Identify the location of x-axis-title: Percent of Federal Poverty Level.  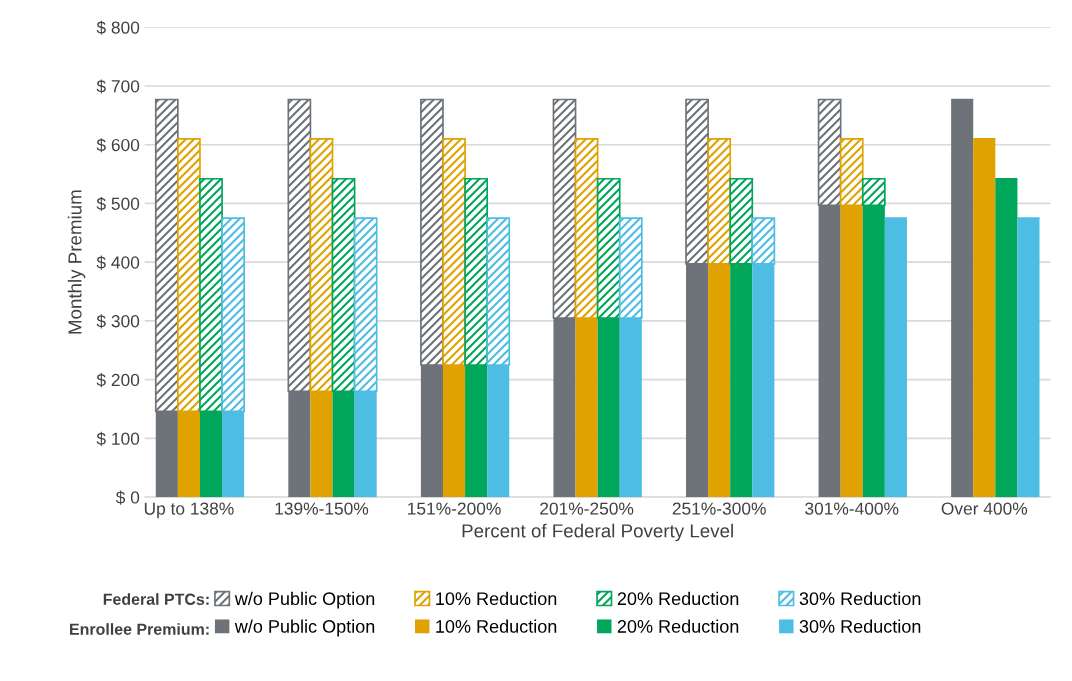
(597, 532).